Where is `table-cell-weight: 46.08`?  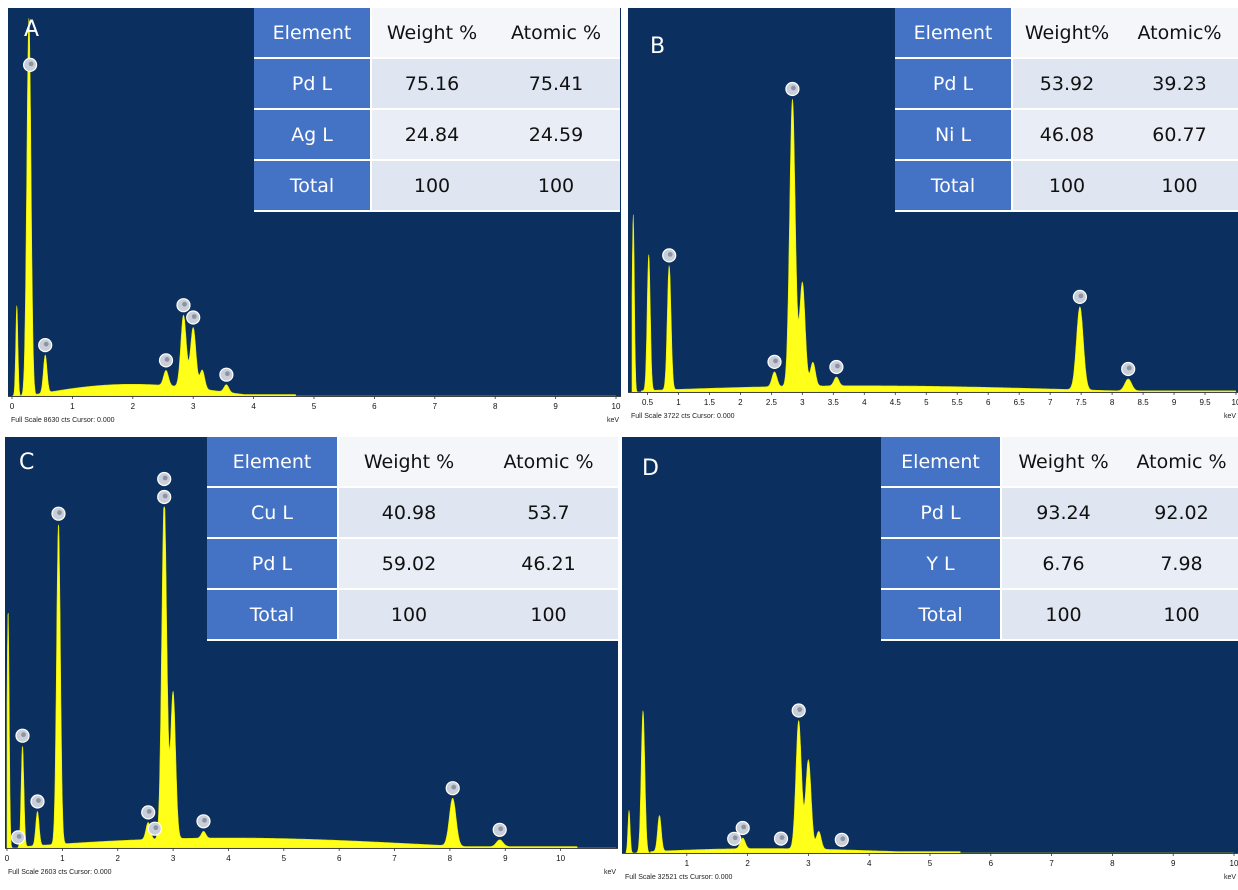 table-cell-weight: 46.08 is located at coordinates (1066, 135).